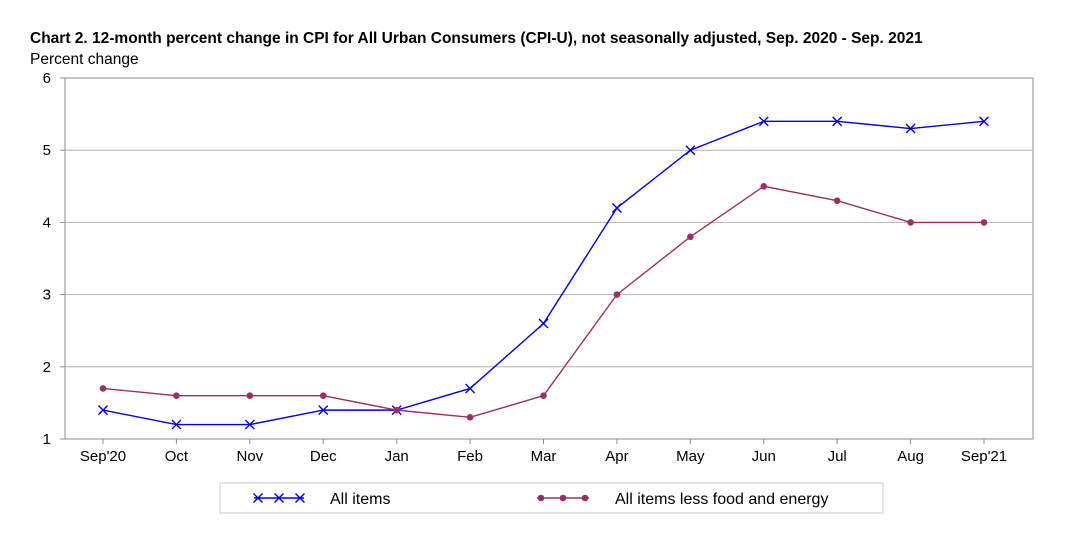 This screenshot has width=1074, height=539. I want to click on x-tick-label: May, so click(690, 456).